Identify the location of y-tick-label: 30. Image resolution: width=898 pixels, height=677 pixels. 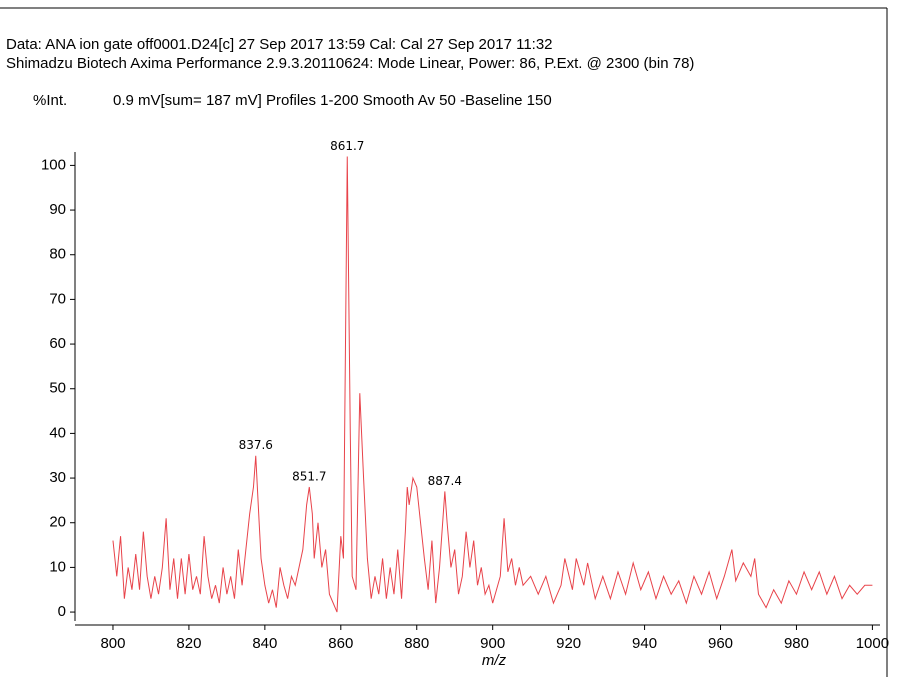
(57, 477).